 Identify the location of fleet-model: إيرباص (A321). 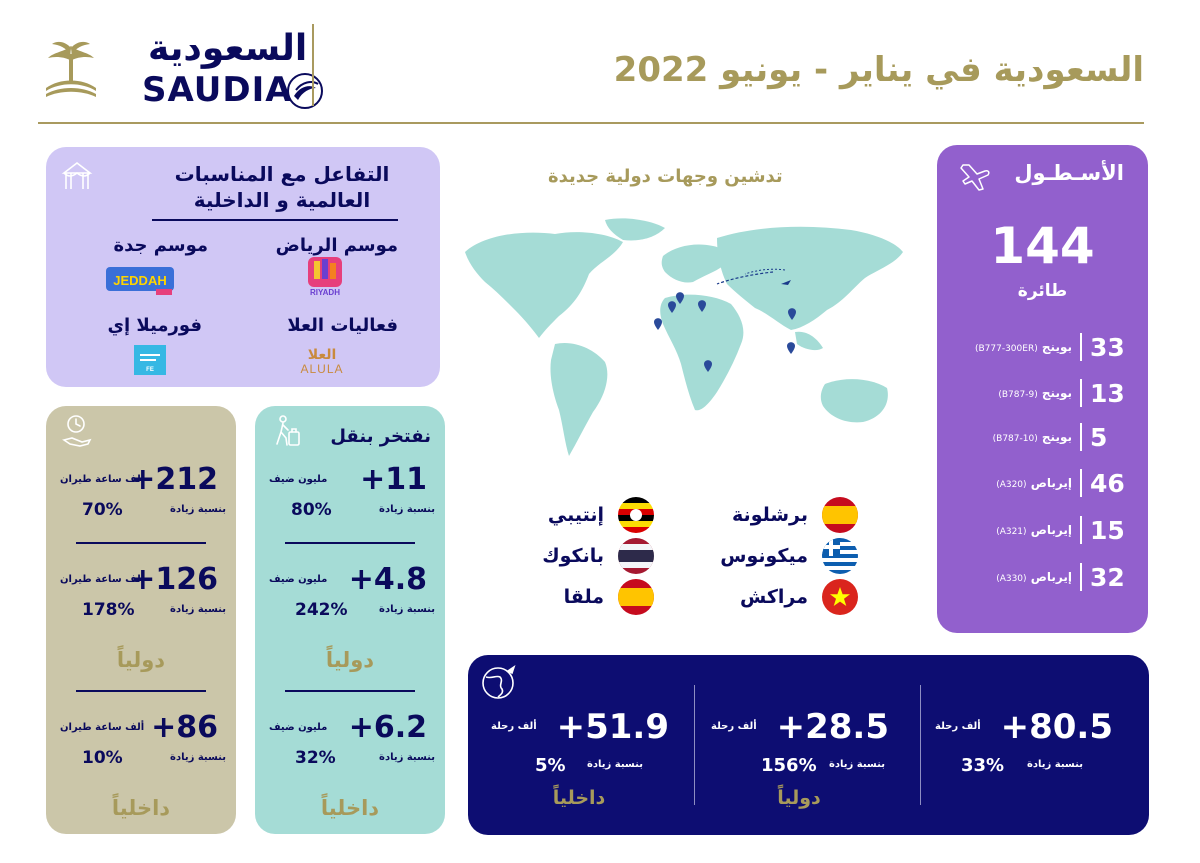
(1034, 530).